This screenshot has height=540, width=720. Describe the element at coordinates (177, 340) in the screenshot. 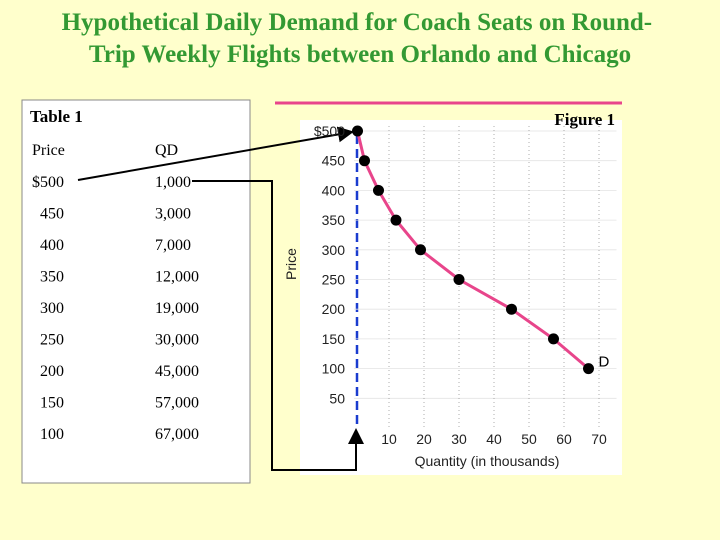

I see `table-cell: 30,000` at that location.